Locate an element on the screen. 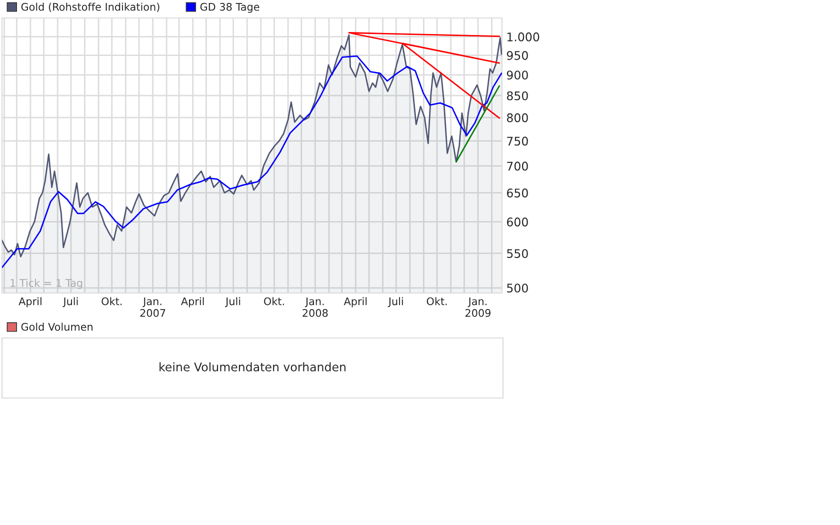 The width and height of the screenshot is (840, 525). text: keine Volumendaten vorhanden is located at coordinates (253, 367).